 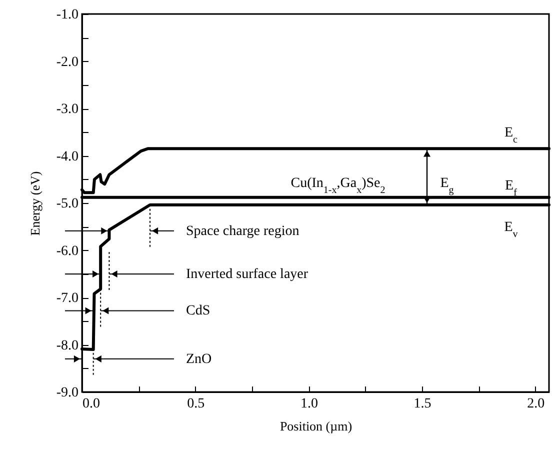 I want to click on series-label: E$_{v}$, so click(x=511, y=230).